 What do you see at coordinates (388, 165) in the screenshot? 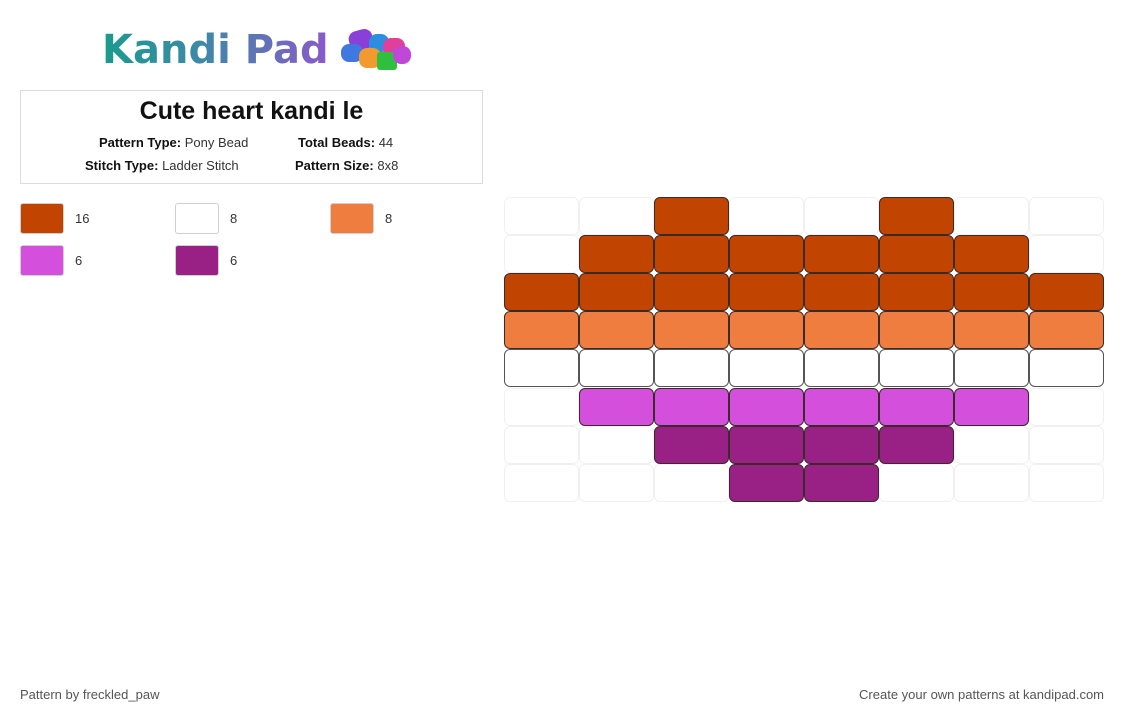
I see `pattern-size-value: 8x8` at bounding box center [388, 165].